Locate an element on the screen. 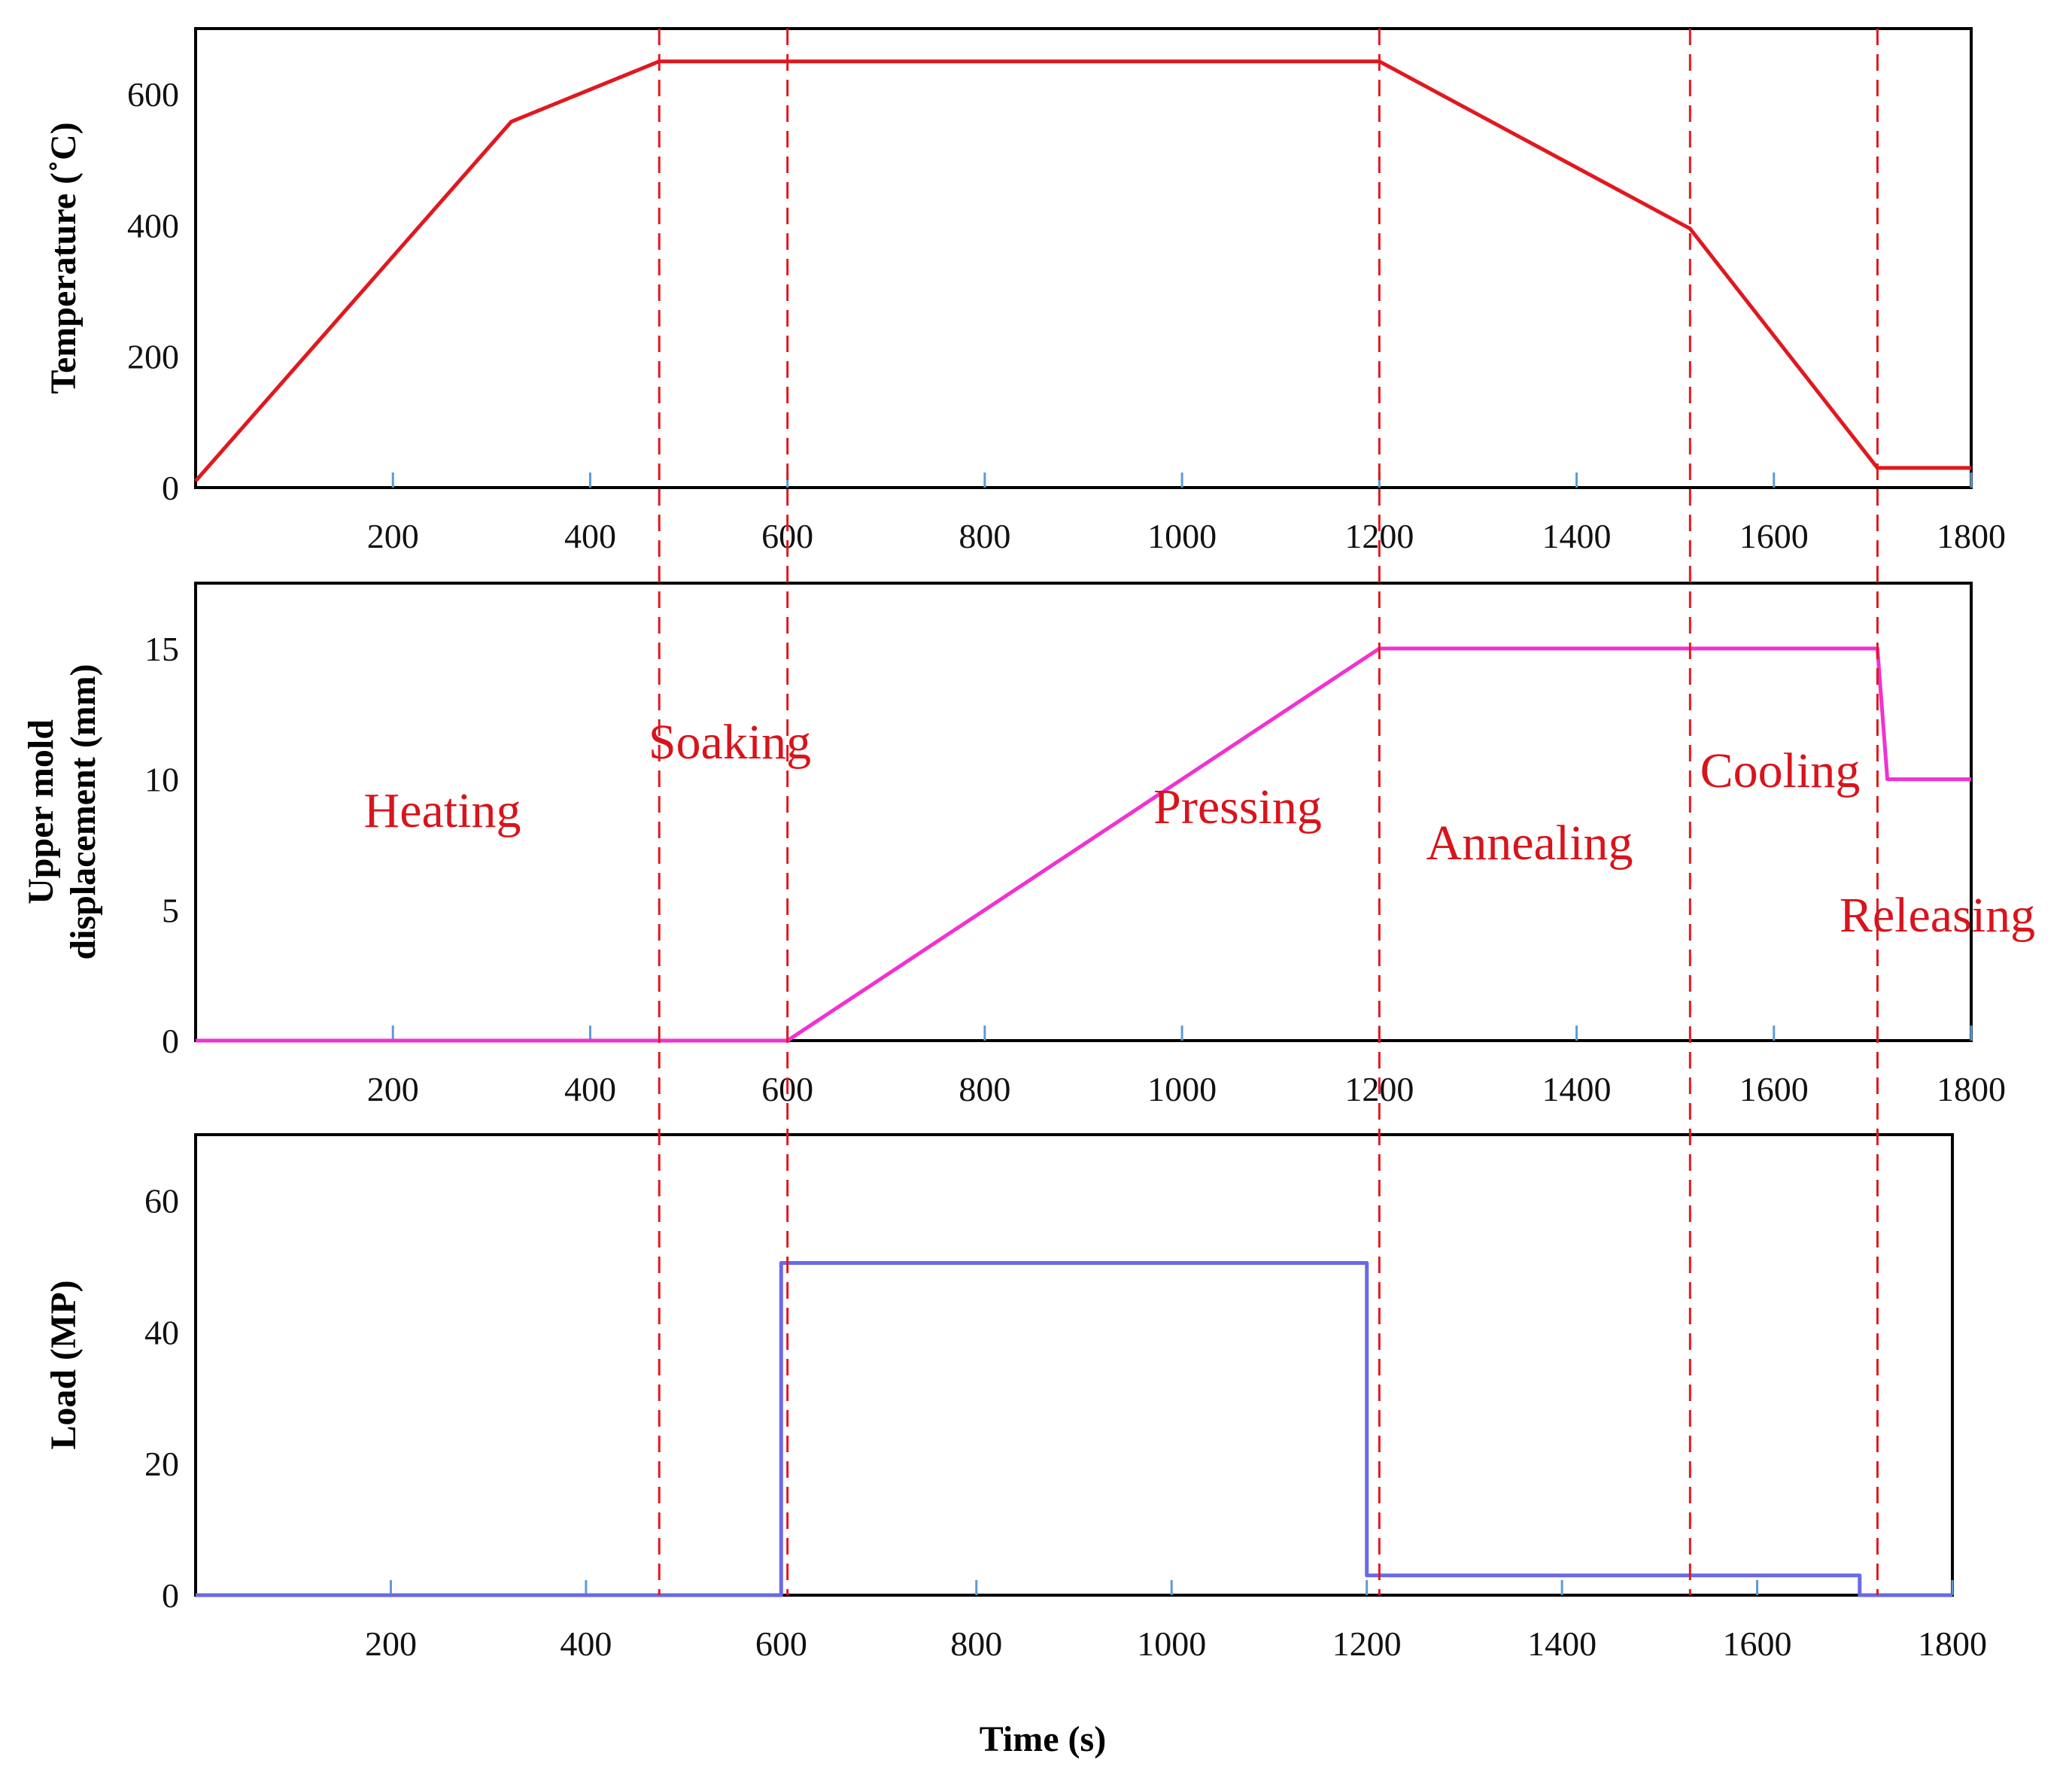 The height and width of the screenshot is (1778, 2072). load-x-tick-label: 600 is located at coordinates (781, 1644).